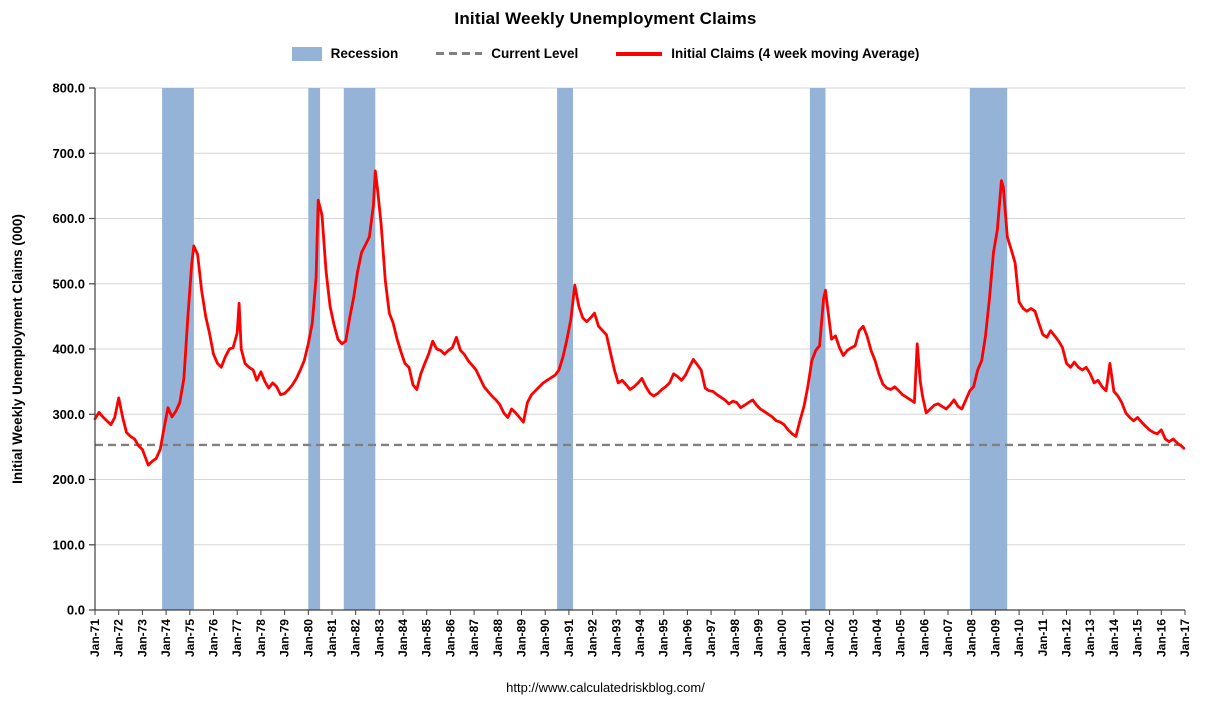 The image size is (1211, 702). Describe the element at coordinates (261, 638) in the screenshot. I see `svg-text: Jan-78` at that location.